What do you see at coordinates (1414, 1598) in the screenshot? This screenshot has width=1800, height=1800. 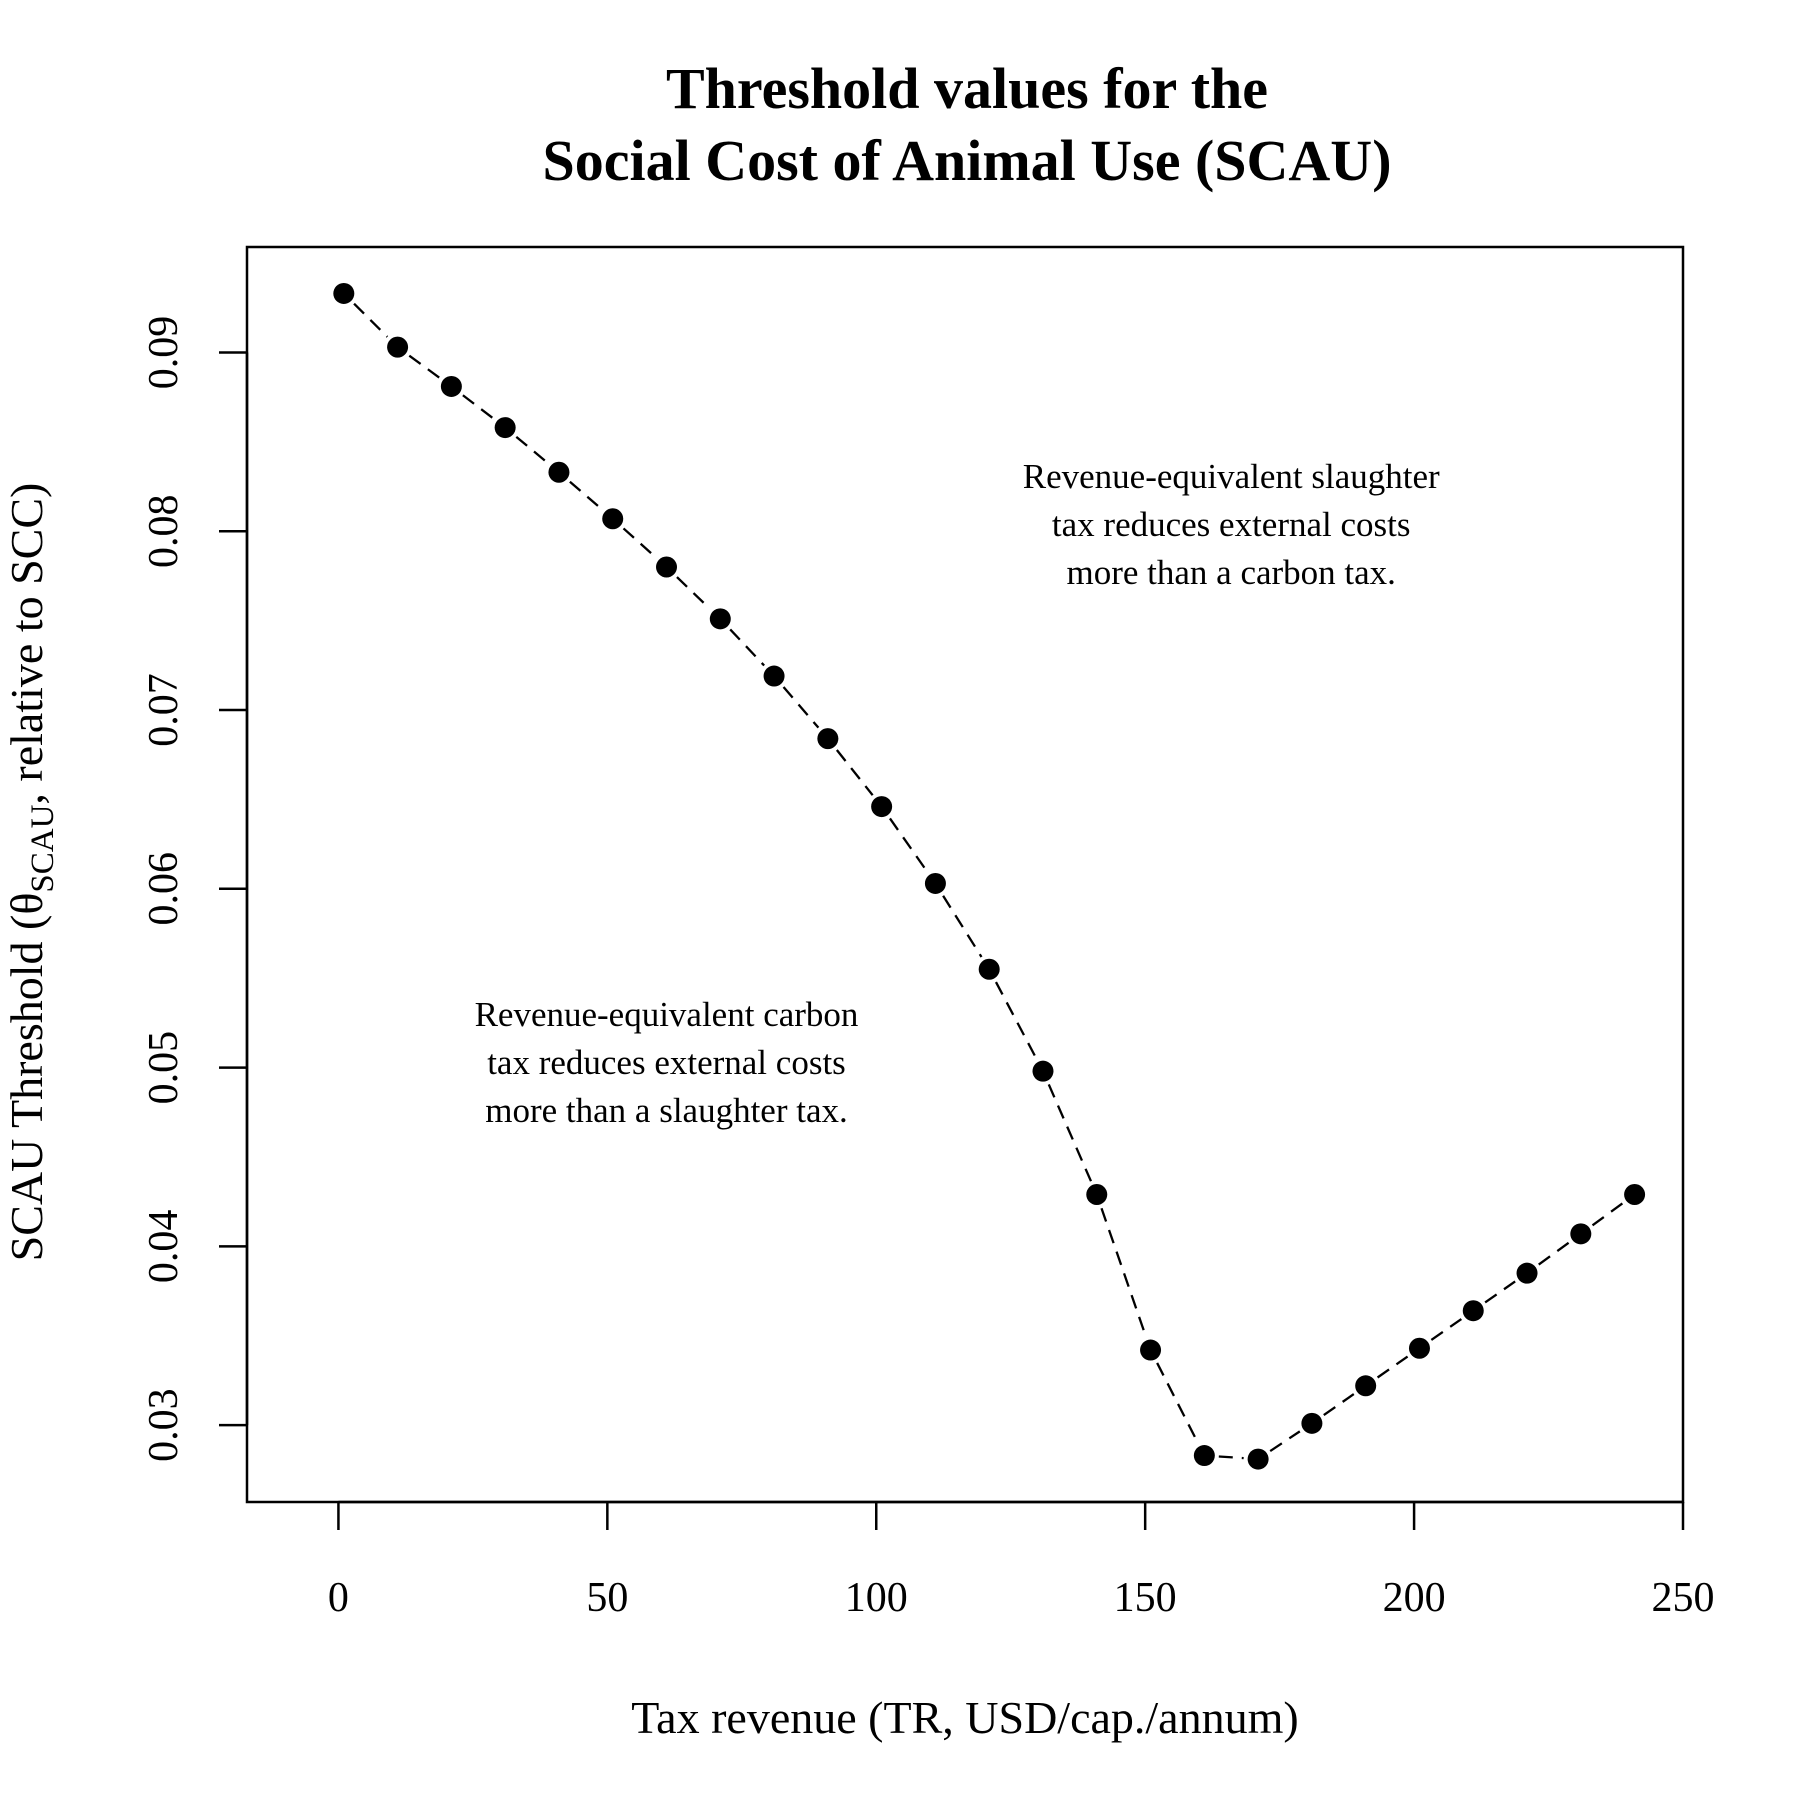 I see `x-tick-label: 200` at bounding box center [1414, 1598].